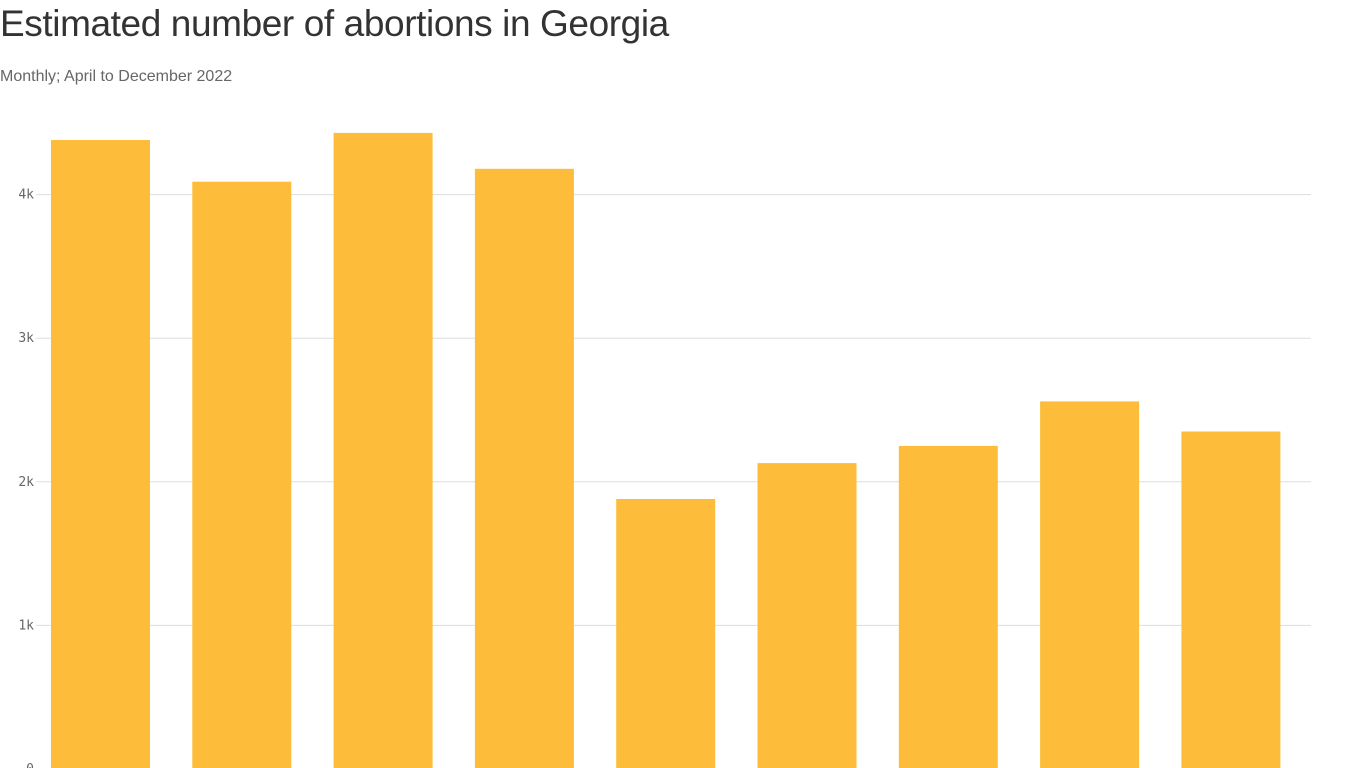 The height and width of the screenshot is (768, 1366). What do you see at coordinates (26, 625) in the screenshot?
I see `y-tick-label: 1k` at bounding box center [26, 625].